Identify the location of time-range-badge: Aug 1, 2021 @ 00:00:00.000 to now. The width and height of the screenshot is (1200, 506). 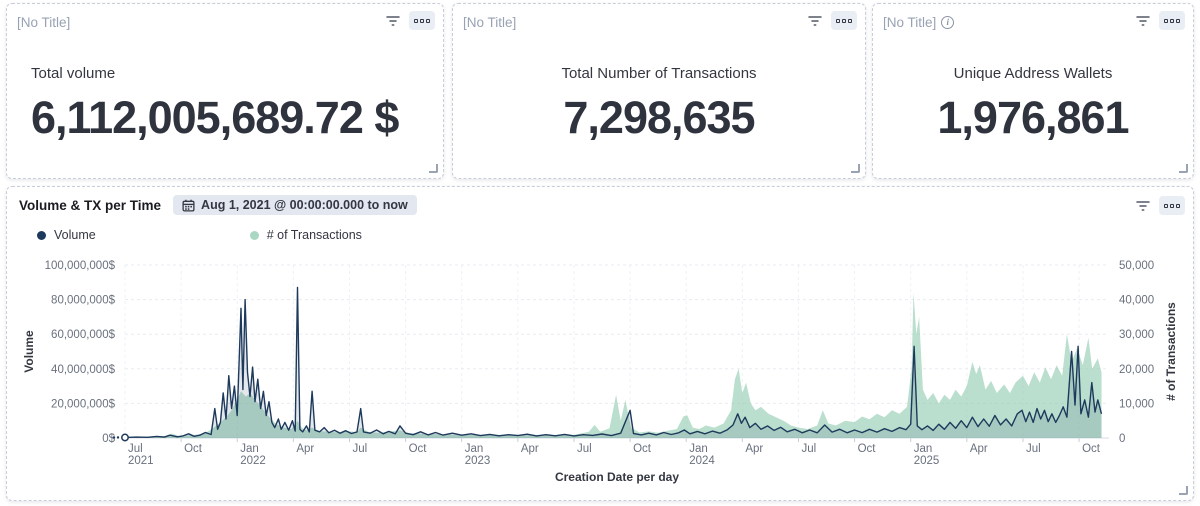
(295, 205).